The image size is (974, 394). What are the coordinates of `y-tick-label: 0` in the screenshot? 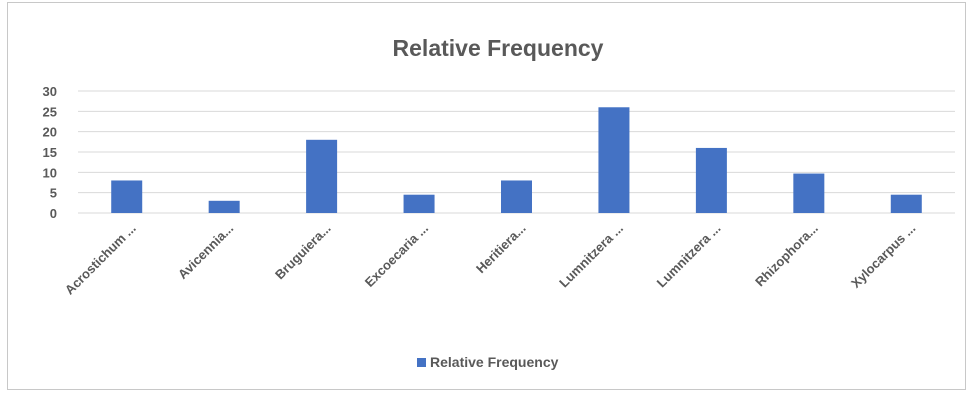 It's located at (53, 213).